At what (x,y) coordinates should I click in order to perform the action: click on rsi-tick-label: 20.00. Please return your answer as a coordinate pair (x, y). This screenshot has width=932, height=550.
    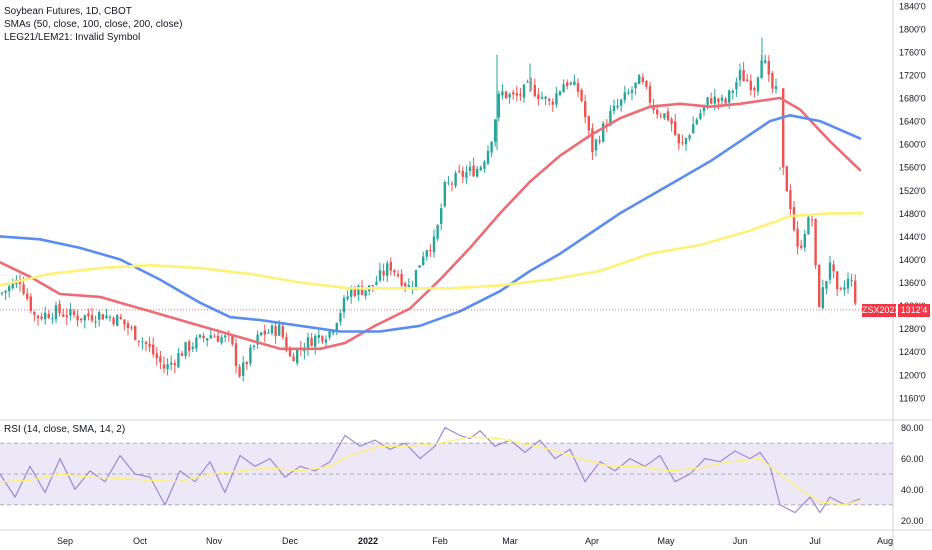
    Looking at the image, I should click on (912, 521).